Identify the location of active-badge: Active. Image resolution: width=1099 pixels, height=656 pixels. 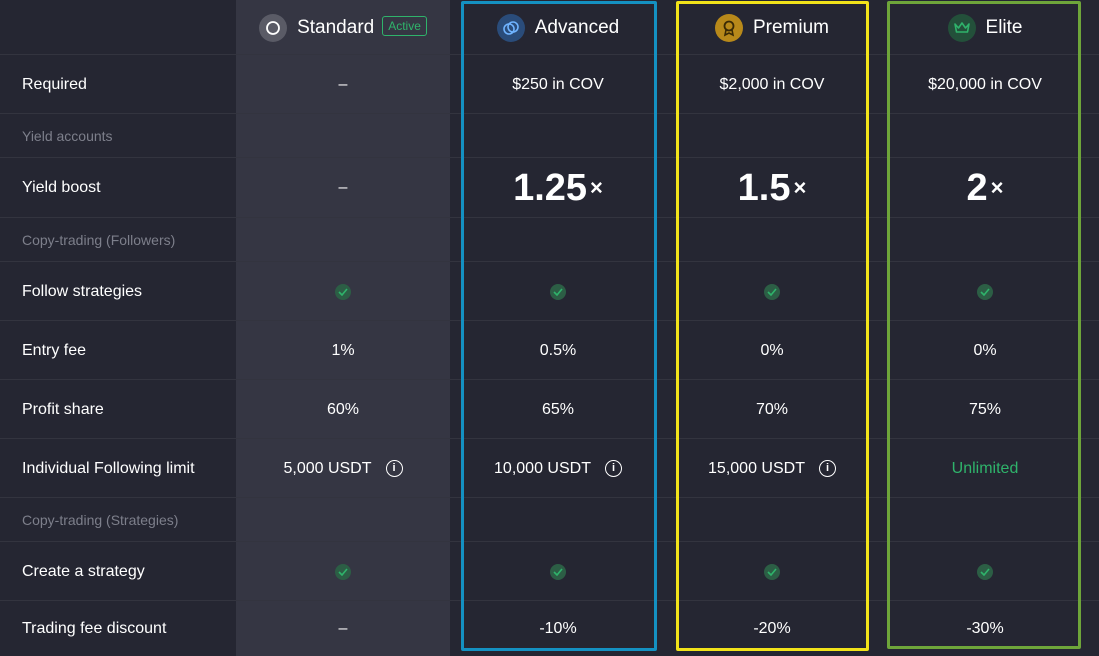
(404, 25).